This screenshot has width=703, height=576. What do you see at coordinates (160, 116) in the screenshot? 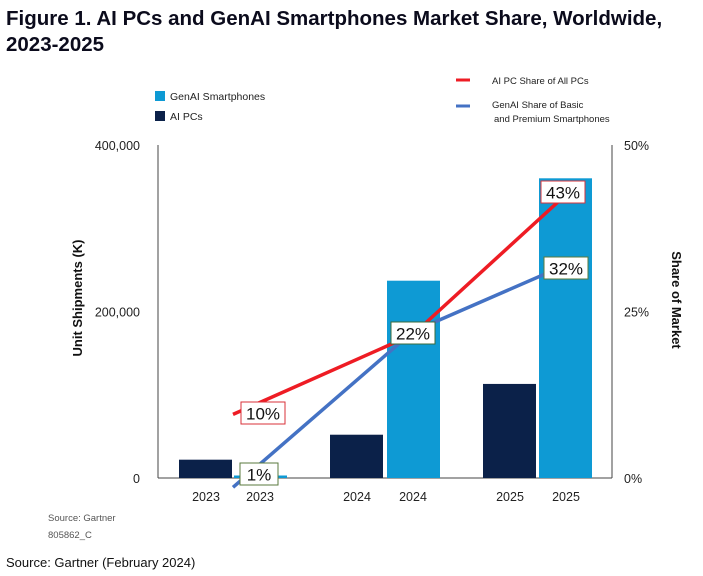
I see `legend-ai-pcs-swatch` at bounding box center [160, 116].